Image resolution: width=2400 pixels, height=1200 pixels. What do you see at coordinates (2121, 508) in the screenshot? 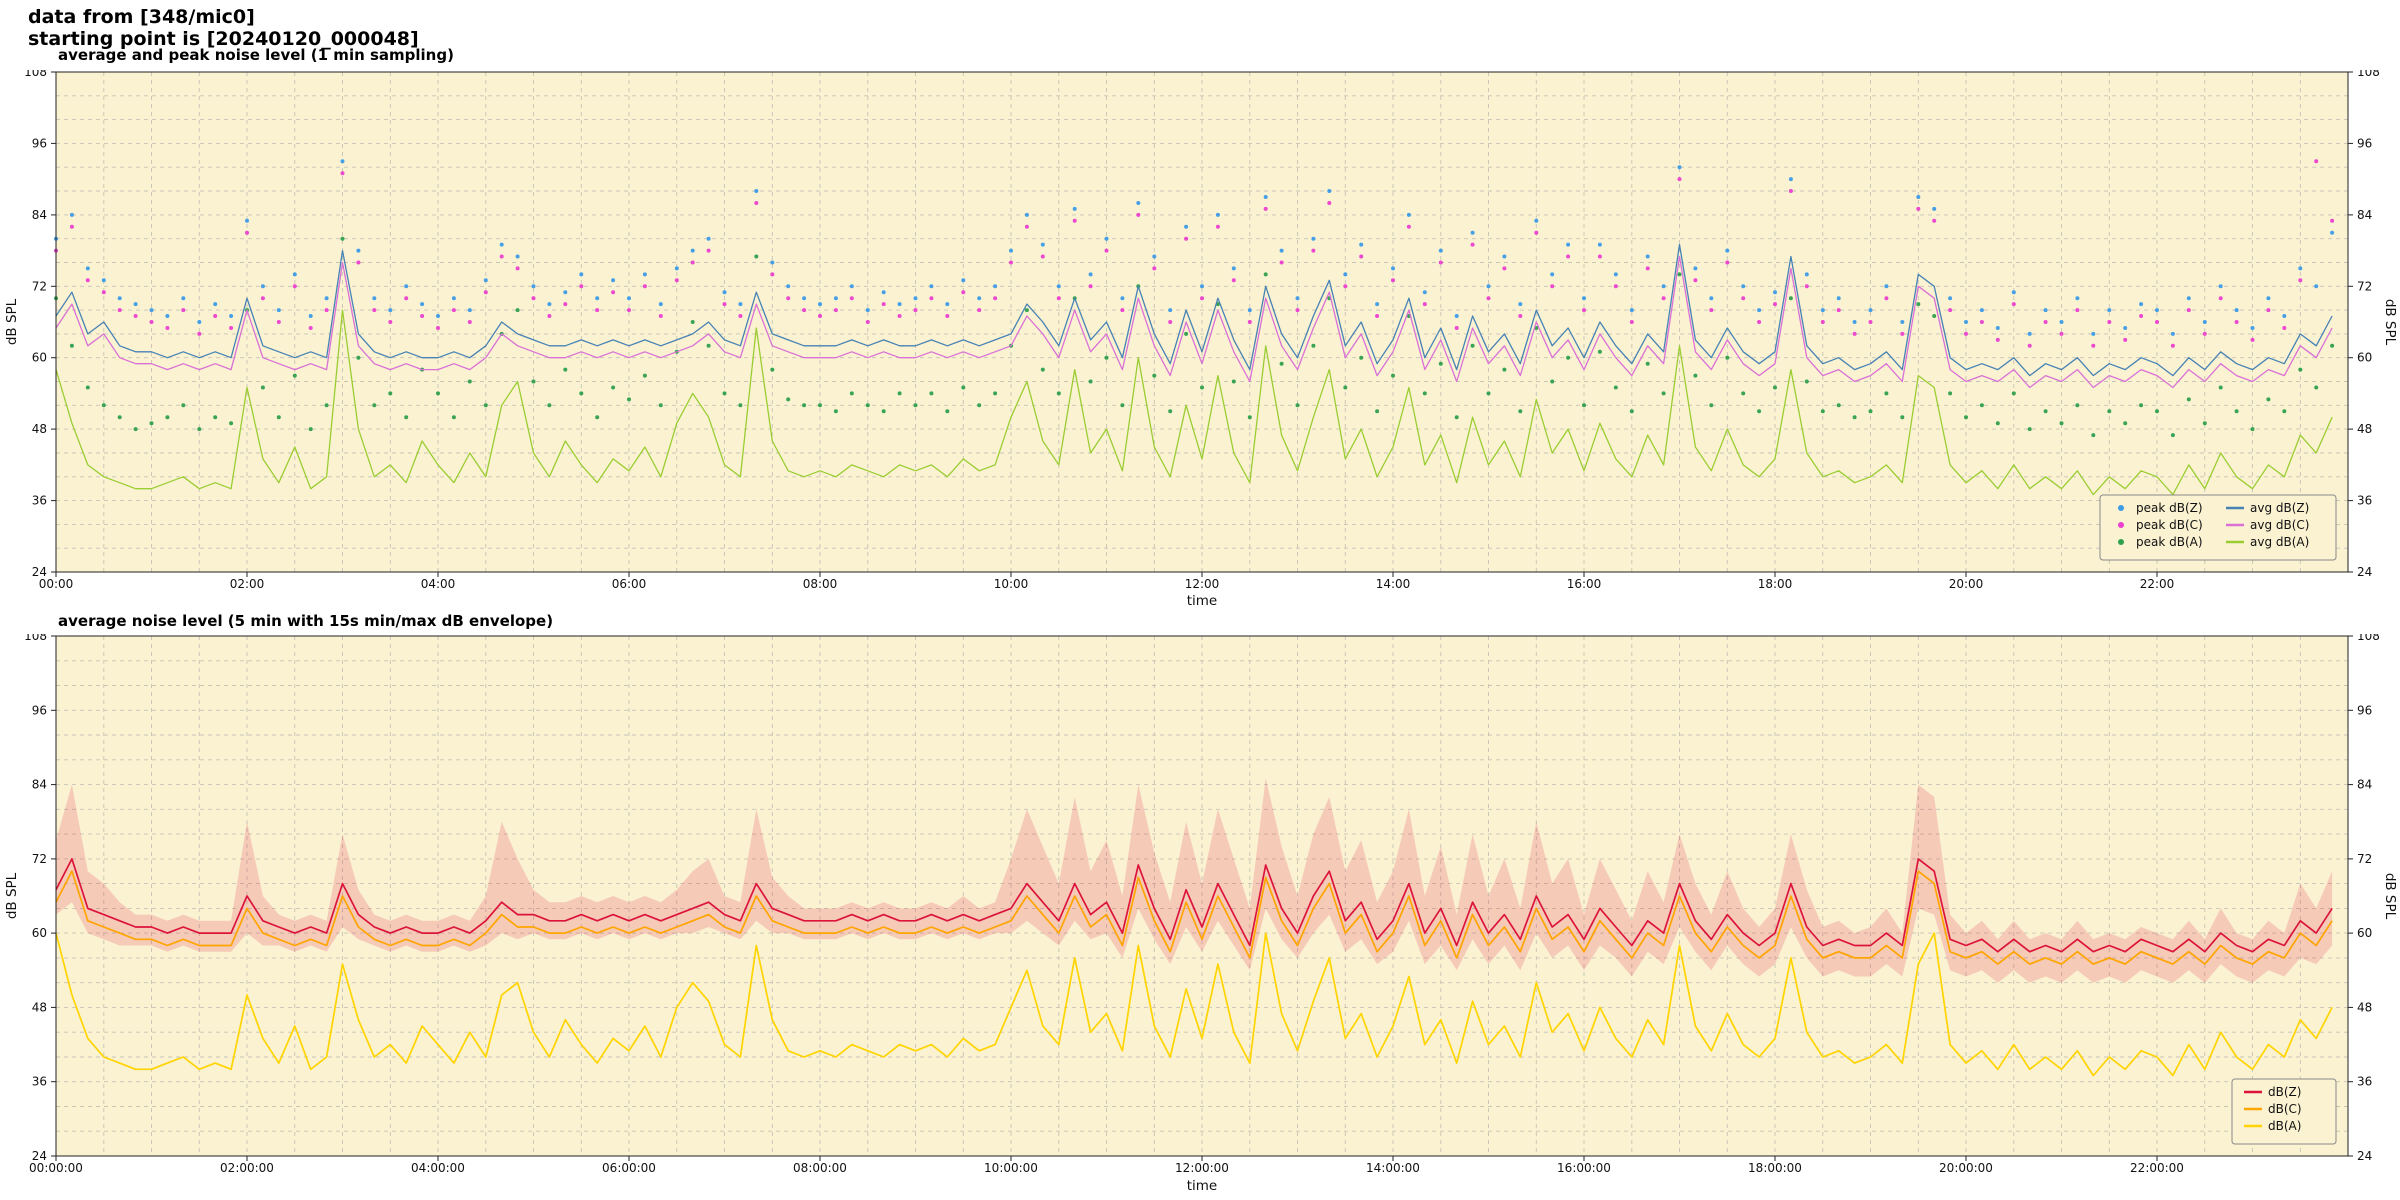
I see `legend-marker-peak-db-z` at bounding box center [2121, 508].